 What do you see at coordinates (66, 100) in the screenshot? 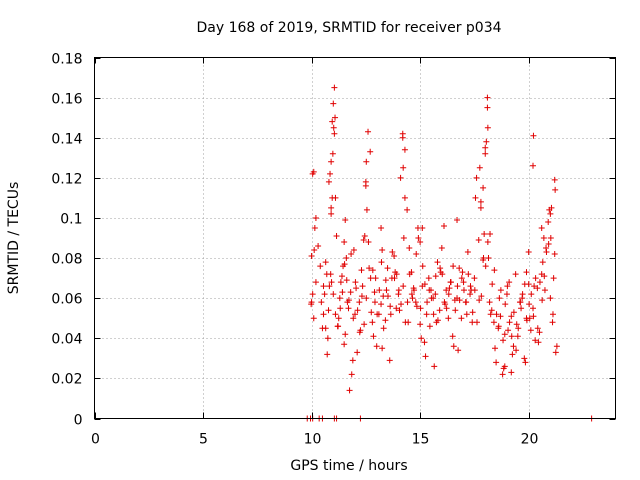
I see `y-tick-label: 0.16` at bounding box center [66, 100].